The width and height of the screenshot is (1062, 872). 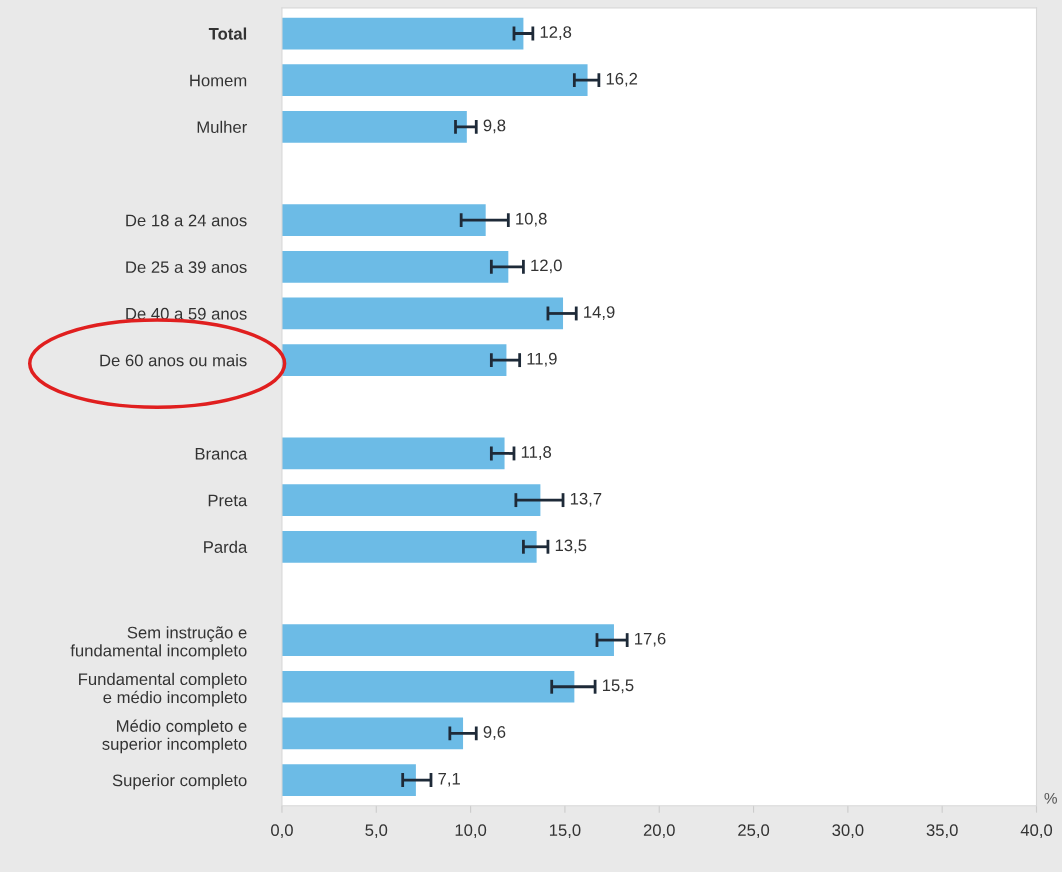 I want to click on y-tick-label: Branca, so click(x=221, y=454).